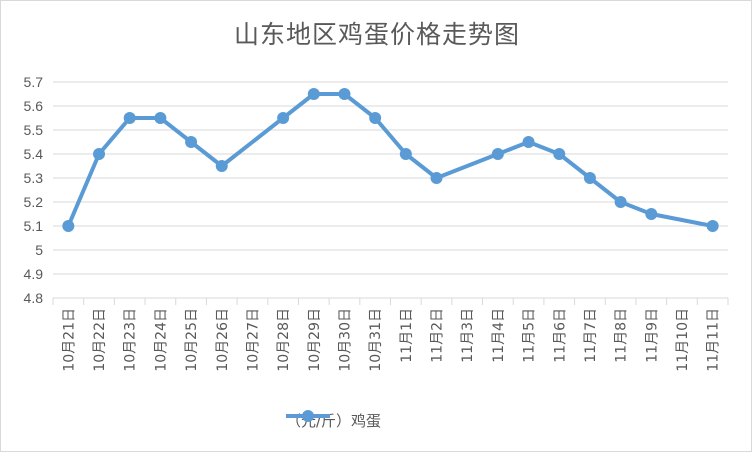 The image size is (752, 453). I want to click on x-tick-label: 11月2日, so click(438, 335).